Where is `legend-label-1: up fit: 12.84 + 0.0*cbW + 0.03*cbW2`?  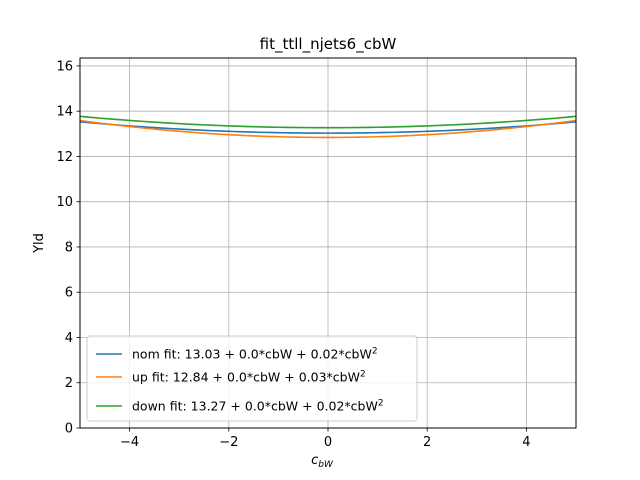 legend-label-1: up fit: 12.84 + 0.0*cbW + 0.03*cbW2 is located at coordinates (249, 377).